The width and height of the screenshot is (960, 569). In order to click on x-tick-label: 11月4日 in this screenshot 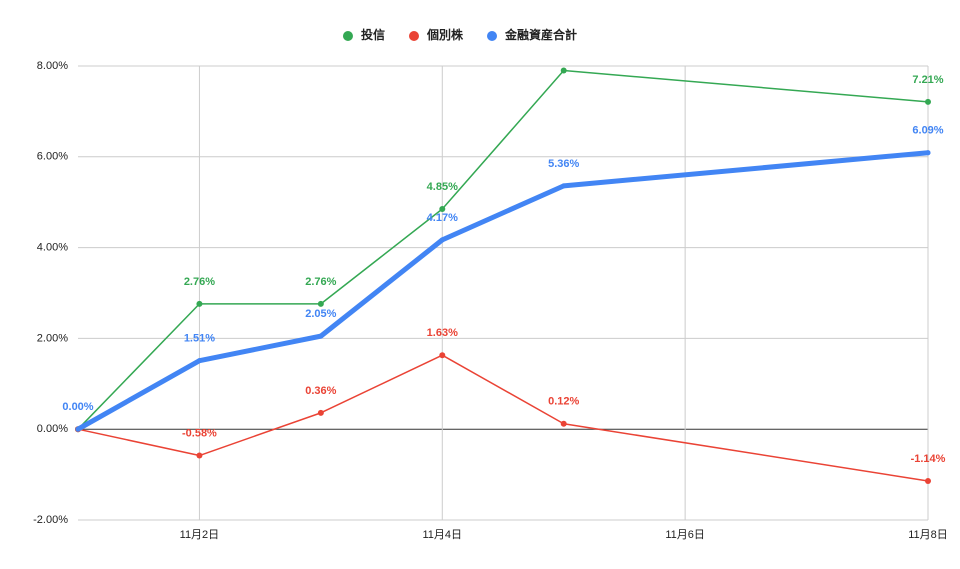, I will do `click(443, 535)`.